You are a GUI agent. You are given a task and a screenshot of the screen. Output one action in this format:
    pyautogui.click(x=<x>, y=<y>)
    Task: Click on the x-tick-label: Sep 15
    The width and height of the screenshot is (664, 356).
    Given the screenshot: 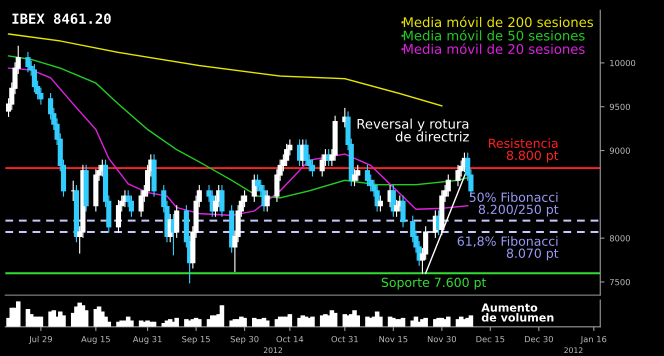 What is the action you would take?
    pyautogui.click(x=196, y=340)
    